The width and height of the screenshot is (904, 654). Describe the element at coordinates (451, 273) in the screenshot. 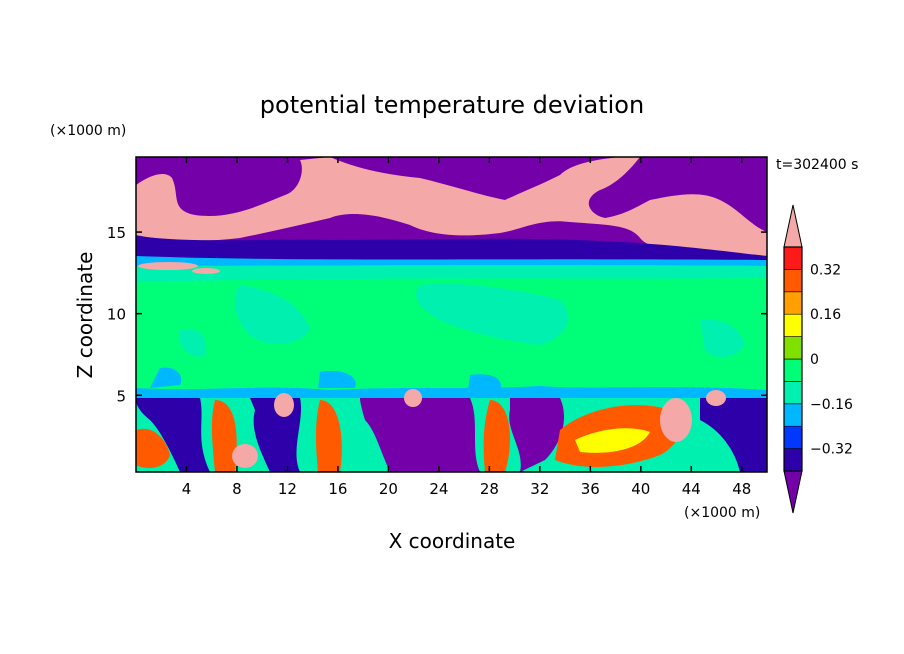

I see `field-cool-band` at that location.